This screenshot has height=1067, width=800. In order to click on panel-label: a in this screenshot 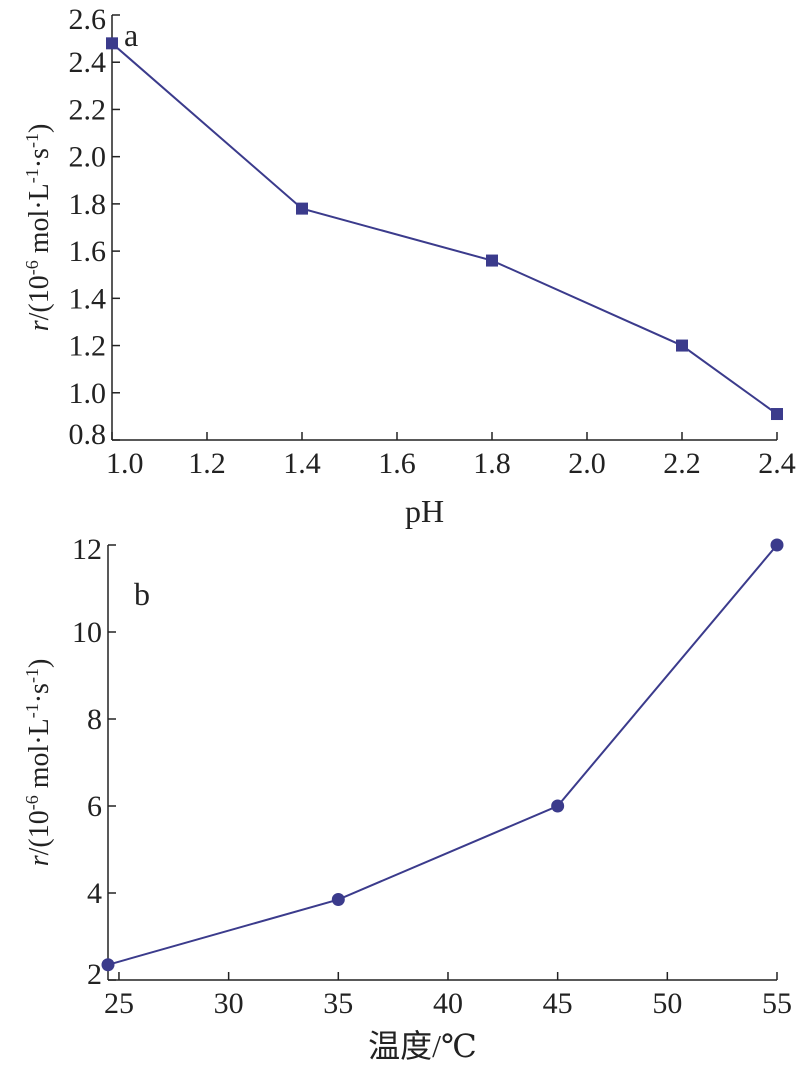, I will do `click(131, 35)`.